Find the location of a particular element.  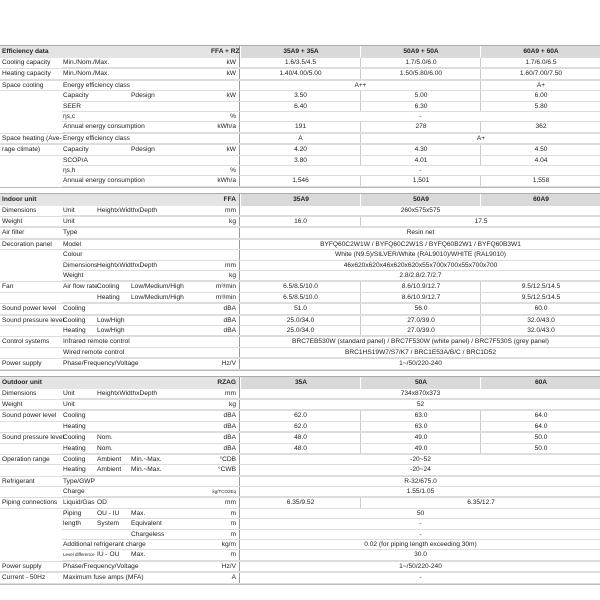

row-sub-label: Level difference is located at coordinates (79, 555).